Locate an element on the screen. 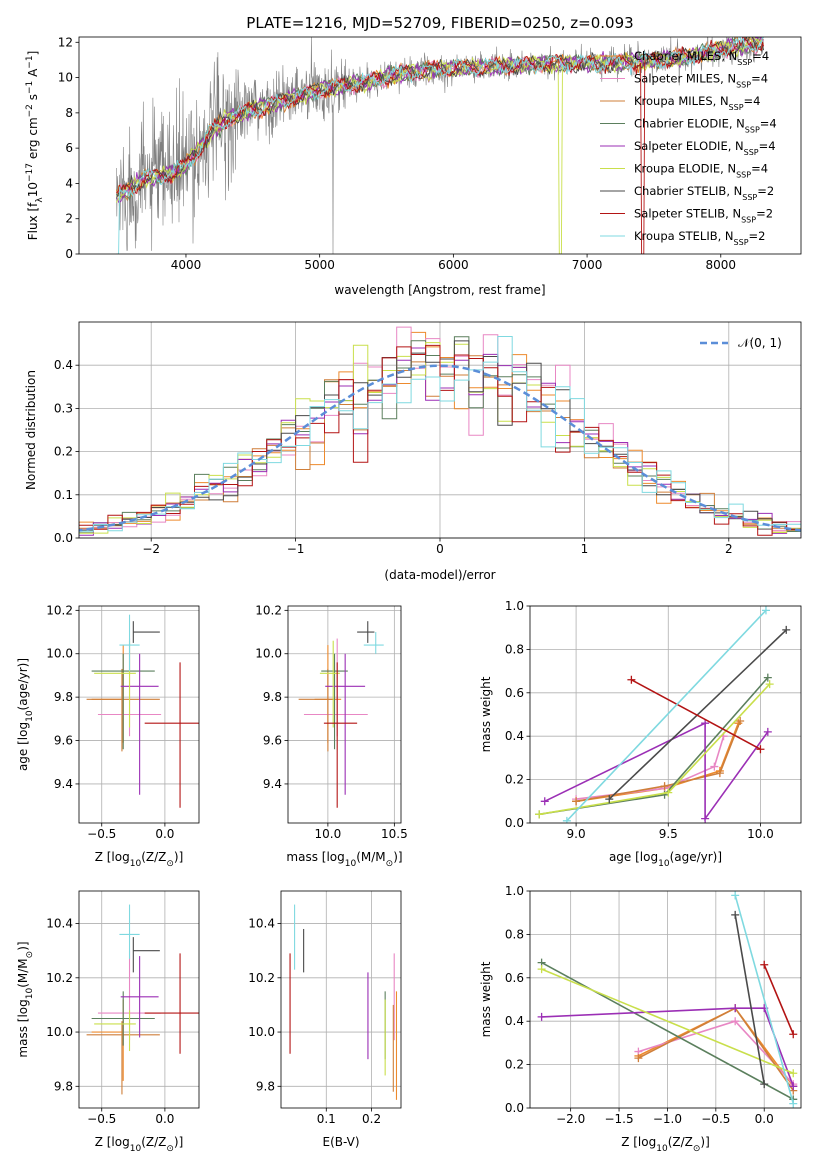 The image size is (819, 1174). x-tick-label: 5000 is located at coordinates (319, 265).